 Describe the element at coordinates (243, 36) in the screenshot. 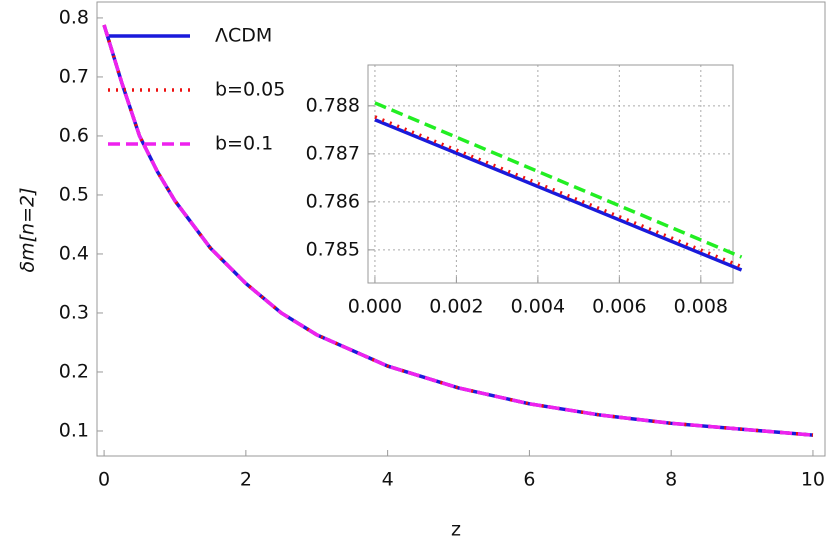

I see `legend-label: ΛCDM` at that location.